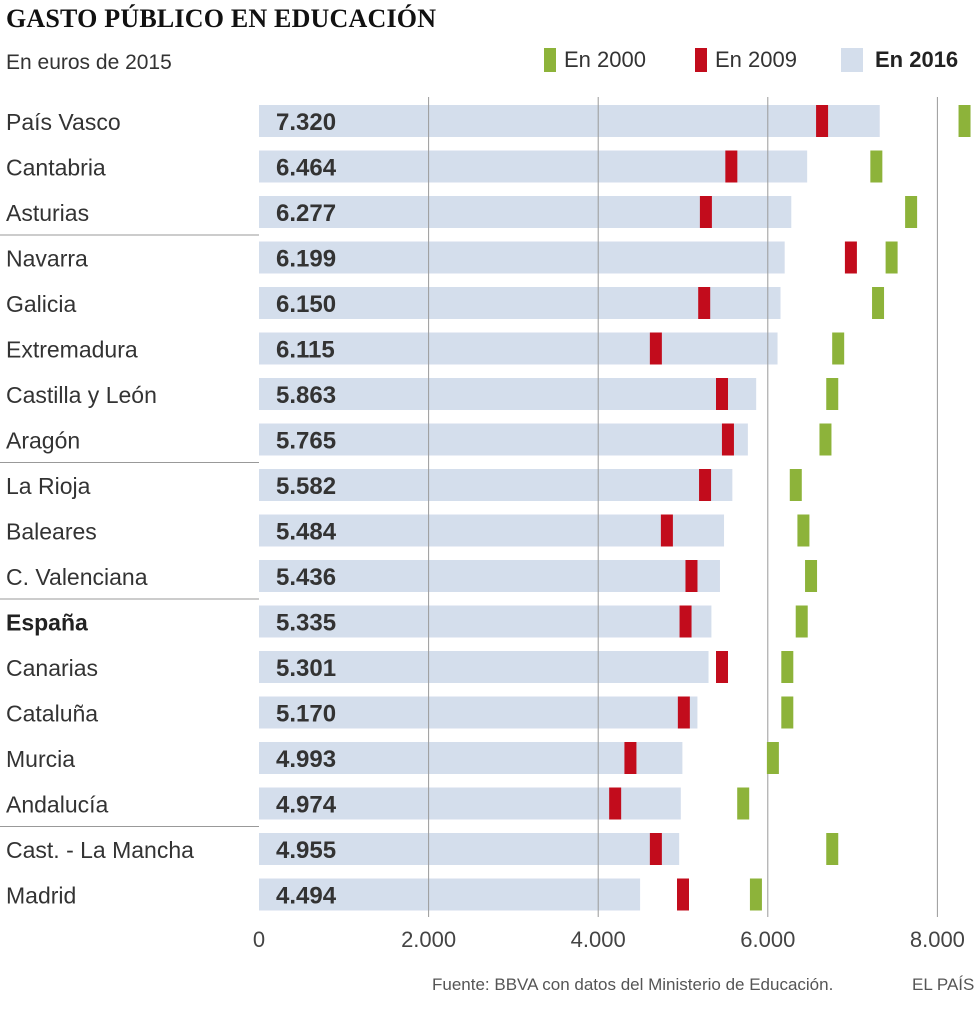 The height and width of the screenshot is (1017, 980). Describe the element at coordinates (305, 350) in the screenshot. I see `value-label: 6.115` at that location.